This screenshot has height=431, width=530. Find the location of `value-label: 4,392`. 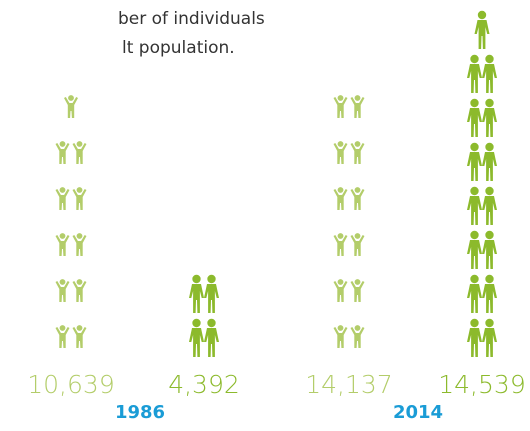

value-label: 4,392 is located at coordinates (204, 384).